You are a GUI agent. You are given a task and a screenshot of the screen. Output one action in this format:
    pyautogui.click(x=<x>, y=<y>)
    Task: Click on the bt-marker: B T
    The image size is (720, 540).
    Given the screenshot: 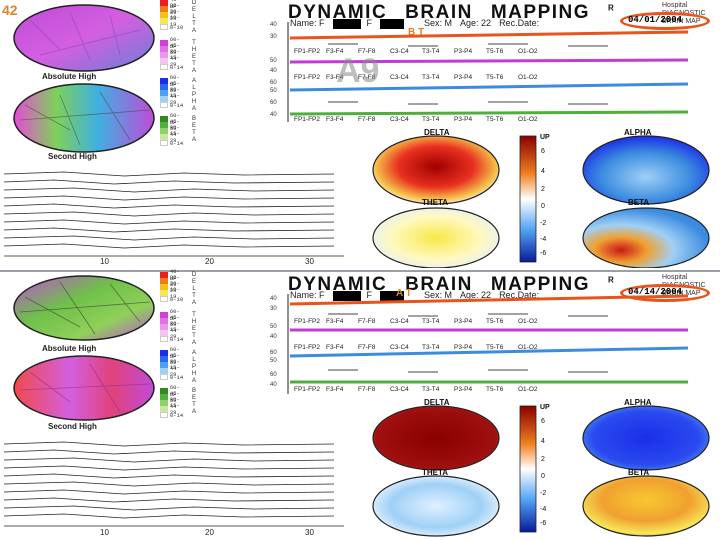 What is the action you would take?
    pyautogui.click(x=416, y=32)
    